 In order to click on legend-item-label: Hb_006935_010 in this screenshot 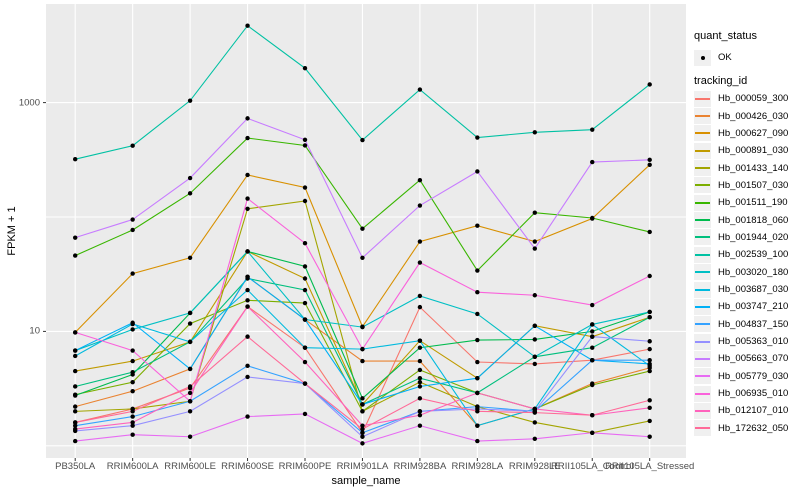, I will do `click(753, 394)`.